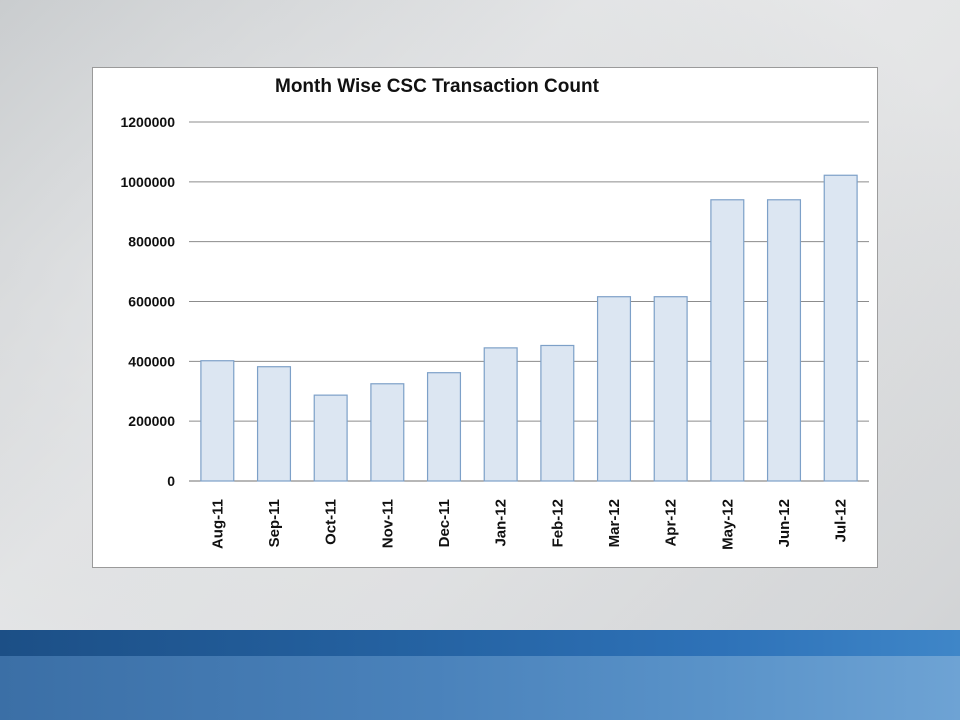  What do you see at coordinates (171, 481) in the screenshot?
I see `y-tick-label: 0` at bounding box center [171, 481].